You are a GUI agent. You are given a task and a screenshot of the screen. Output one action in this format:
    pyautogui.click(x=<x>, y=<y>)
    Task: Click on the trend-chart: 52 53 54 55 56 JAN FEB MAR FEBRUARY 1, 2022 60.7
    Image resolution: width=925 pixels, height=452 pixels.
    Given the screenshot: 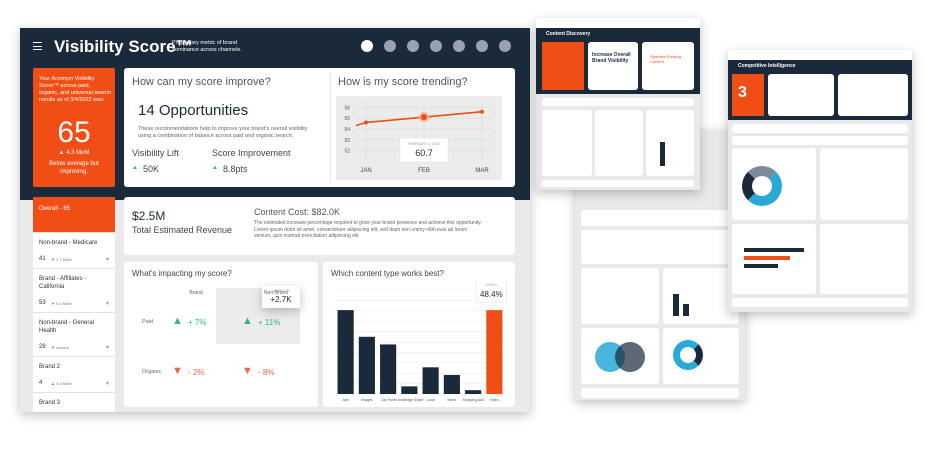 What is the action you would take?
    pyautogui.click(x=419, y=138)
    